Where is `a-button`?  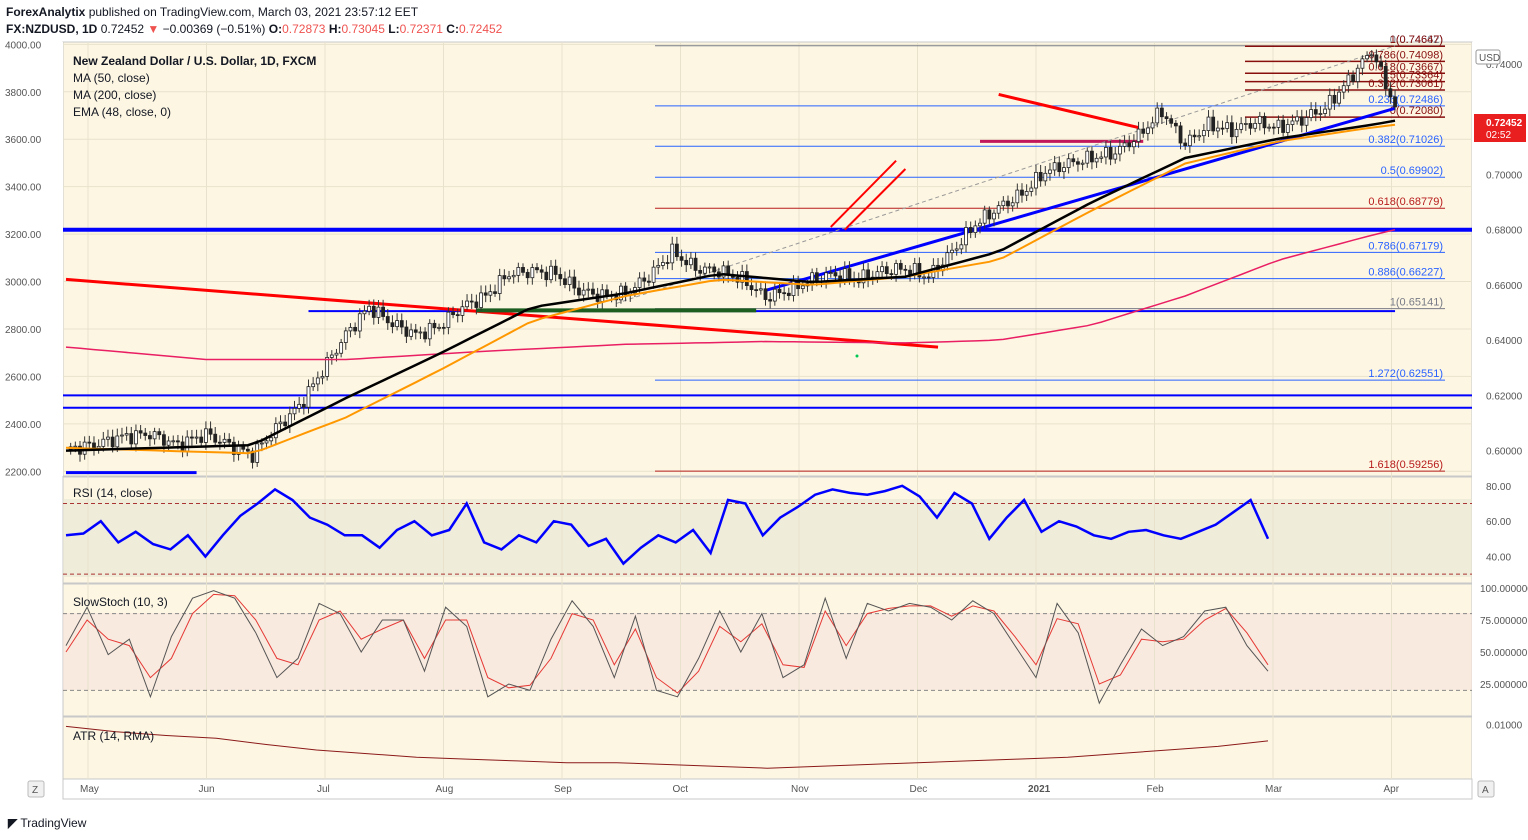
a-button is located at coordinates (1486, 789).